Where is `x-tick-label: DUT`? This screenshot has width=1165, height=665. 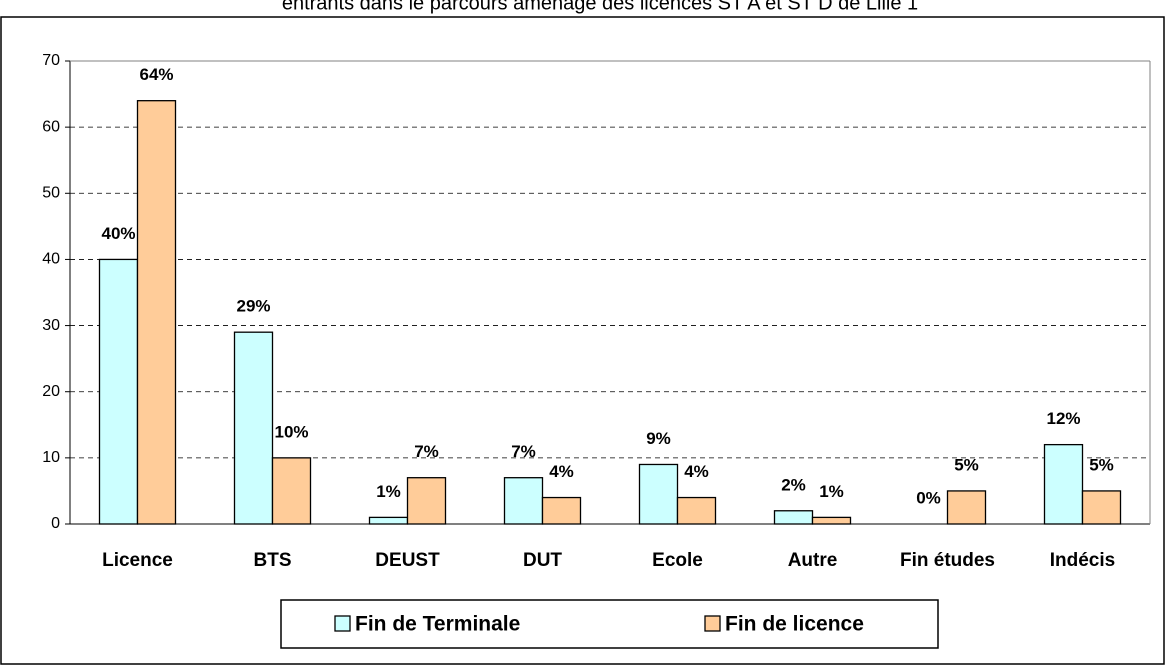 x-tick-label: DUT is located at coordinates (542, 560).